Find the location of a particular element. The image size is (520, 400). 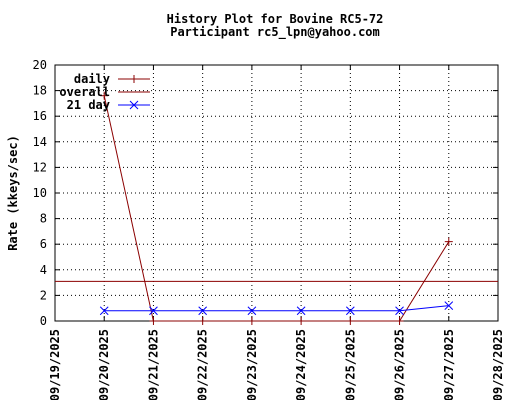

y-tick-label: 10 is located at coordinates (40, 193).